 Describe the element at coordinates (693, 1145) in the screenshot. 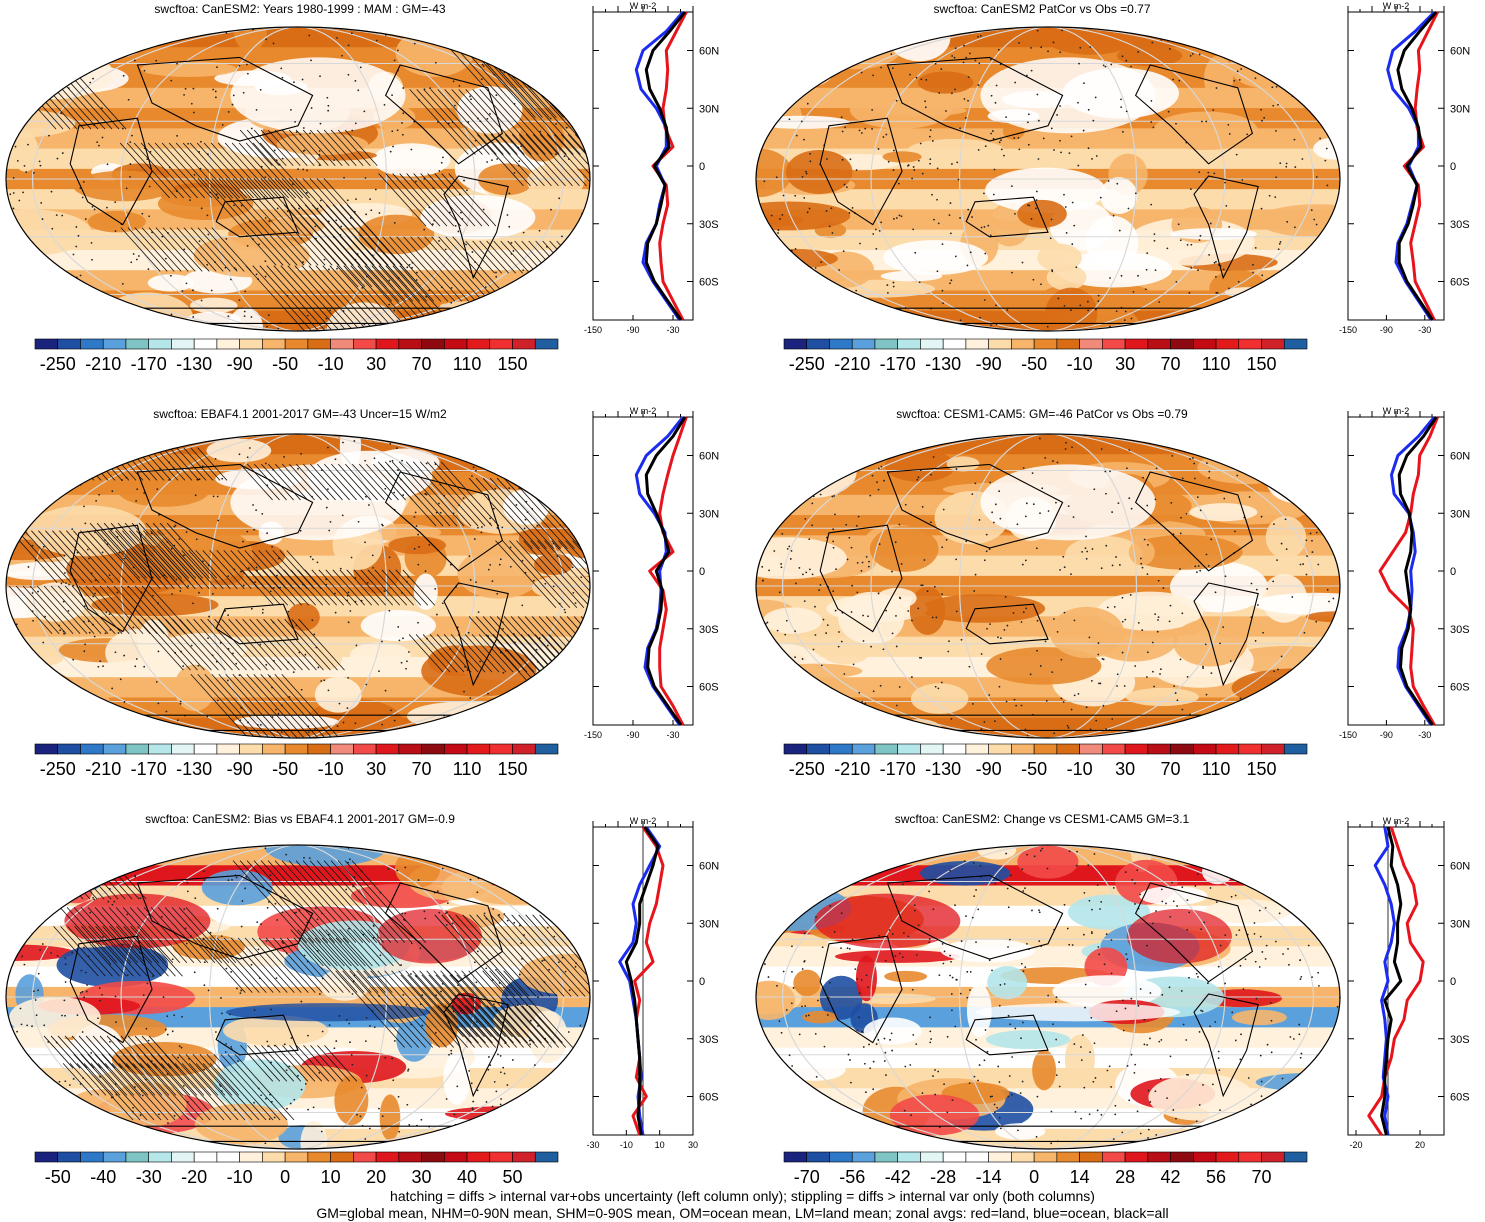

I see `zonal-value-label: 30` at that location.